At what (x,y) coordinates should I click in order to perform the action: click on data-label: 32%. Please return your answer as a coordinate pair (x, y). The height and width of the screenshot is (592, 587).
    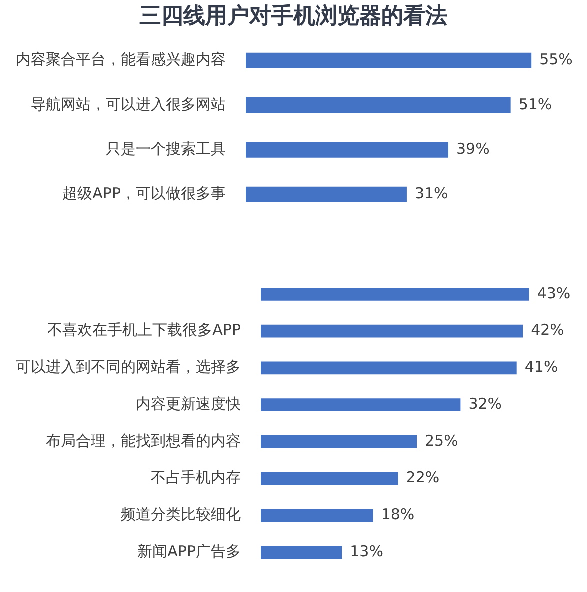
    Looking at the image, I should click on (485, 403).